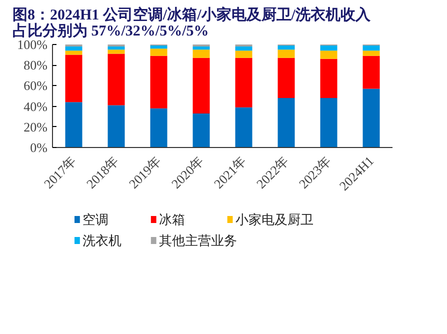 The height and width of the screenshot is (334, 447). What do you see at coordinates (32, 44) in the screenshot?
I see `y-tick-label: 100%` at bounding box center [32, 44].